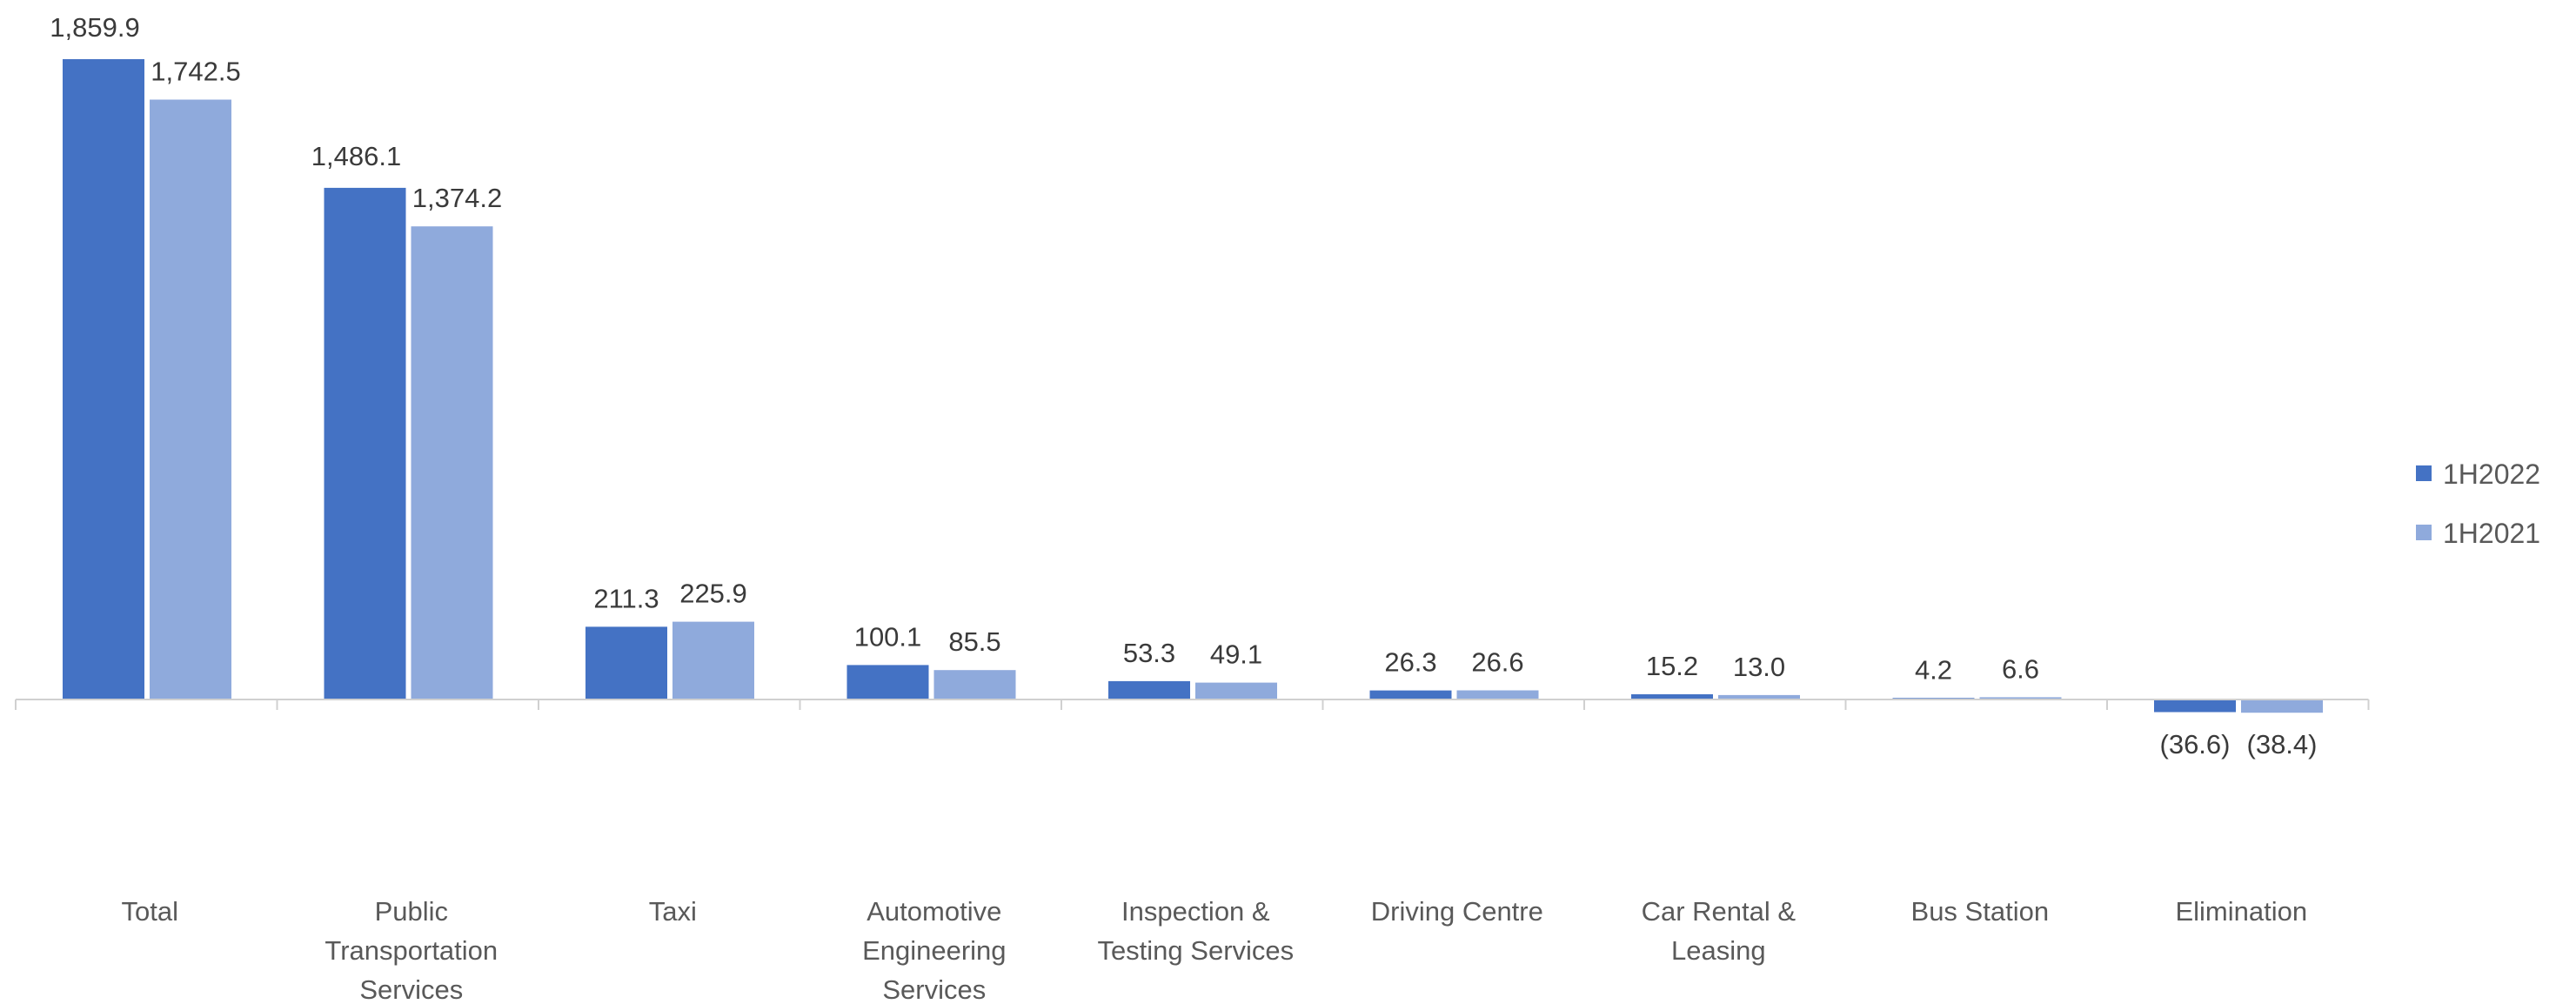 This screenshot has width=2576, height=1004. I want to click on data-label-1h2022-5: 26.3, so click(1410, 663).